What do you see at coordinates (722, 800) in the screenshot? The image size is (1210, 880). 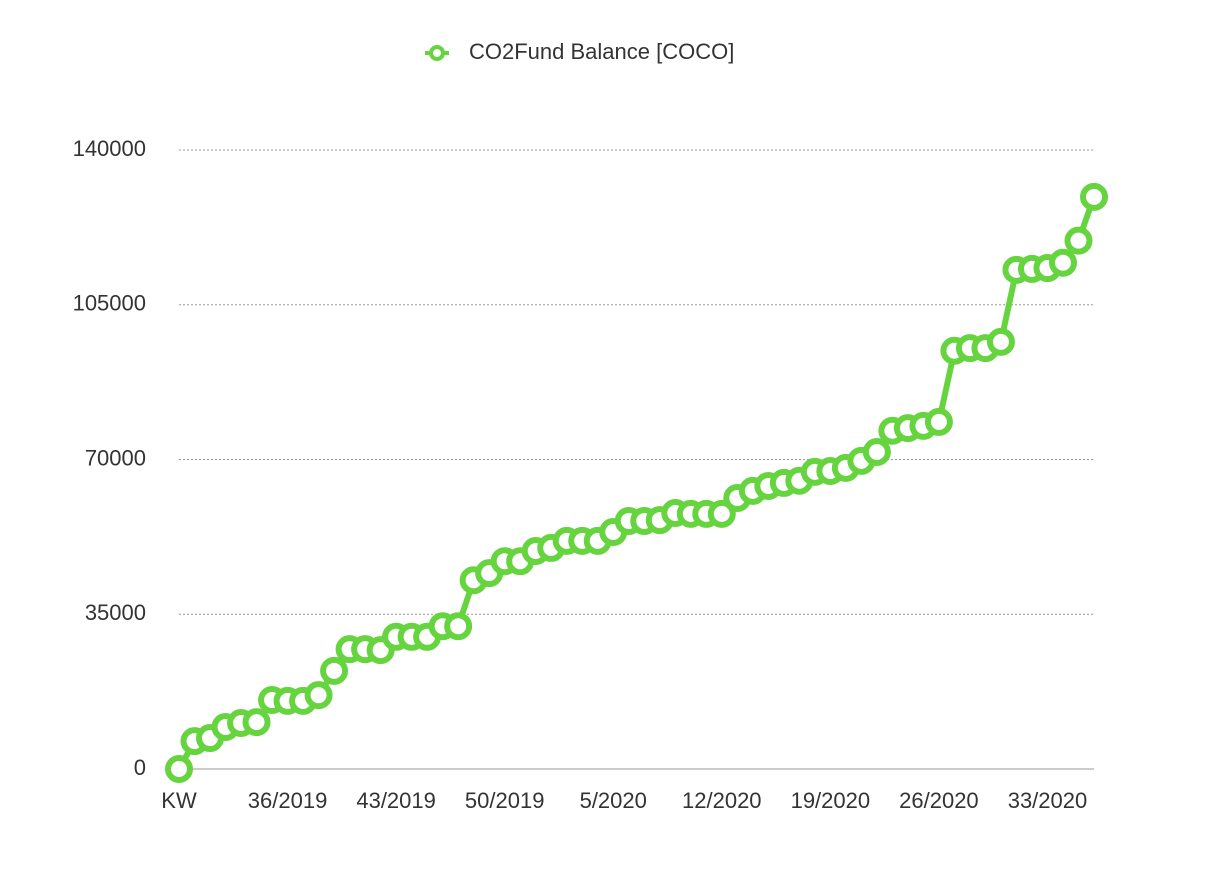 I see `x-tick-label: 12/2020` at bounding box center [722, 800].